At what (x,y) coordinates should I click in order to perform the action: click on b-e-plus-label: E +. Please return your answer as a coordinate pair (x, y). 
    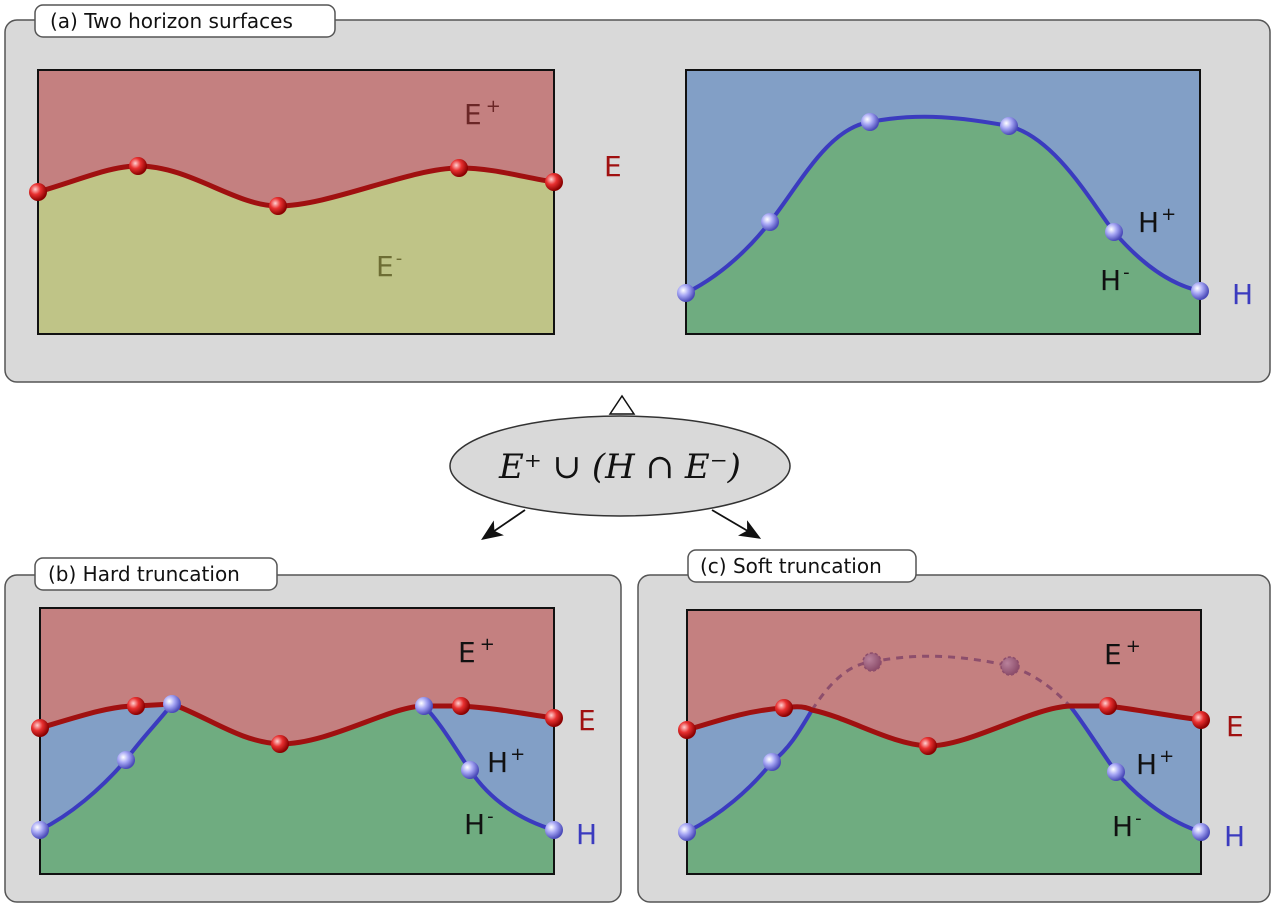
    Looking at the image, I should click on (476, 651).